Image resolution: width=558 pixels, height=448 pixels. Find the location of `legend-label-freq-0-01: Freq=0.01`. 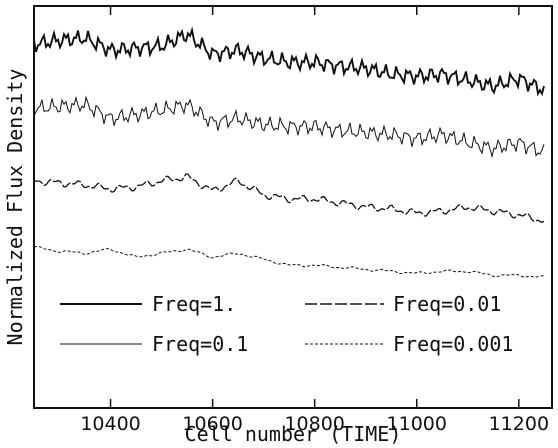

legend-label-freq-0-01: Freq=0.01 is located at coordinates (447, 304).